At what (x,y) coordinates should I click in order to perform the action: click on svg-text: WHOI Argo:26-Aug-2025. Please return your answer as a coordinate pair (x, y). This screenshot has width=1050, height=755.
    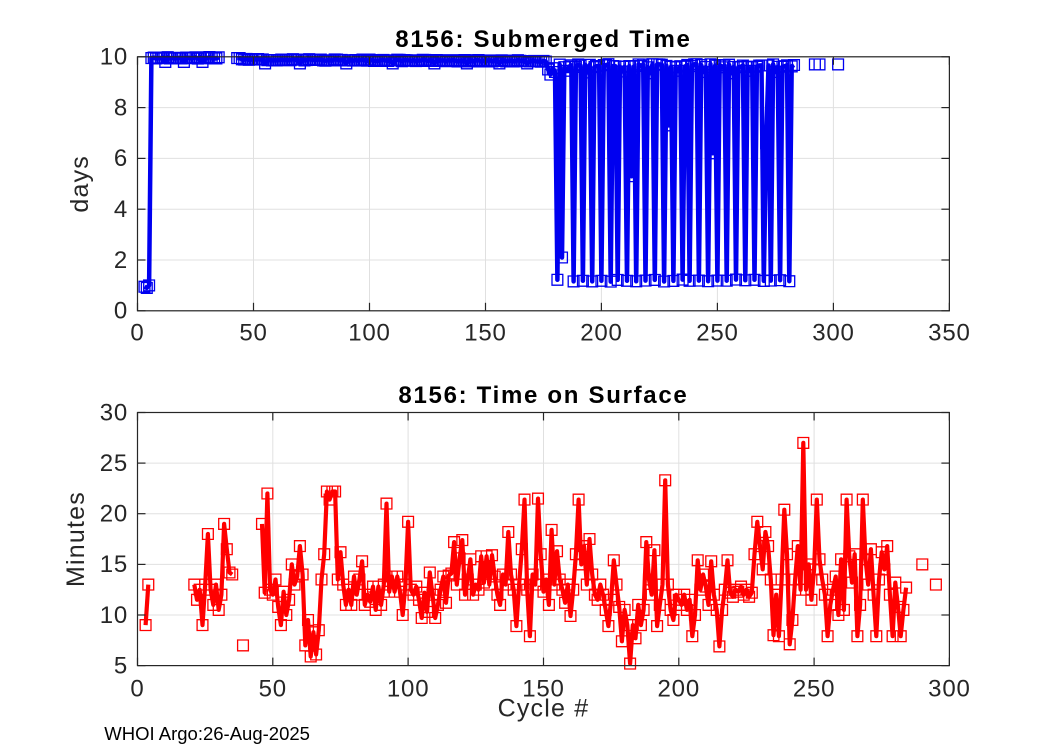
    Looking at the image, I should click on (207, 733).